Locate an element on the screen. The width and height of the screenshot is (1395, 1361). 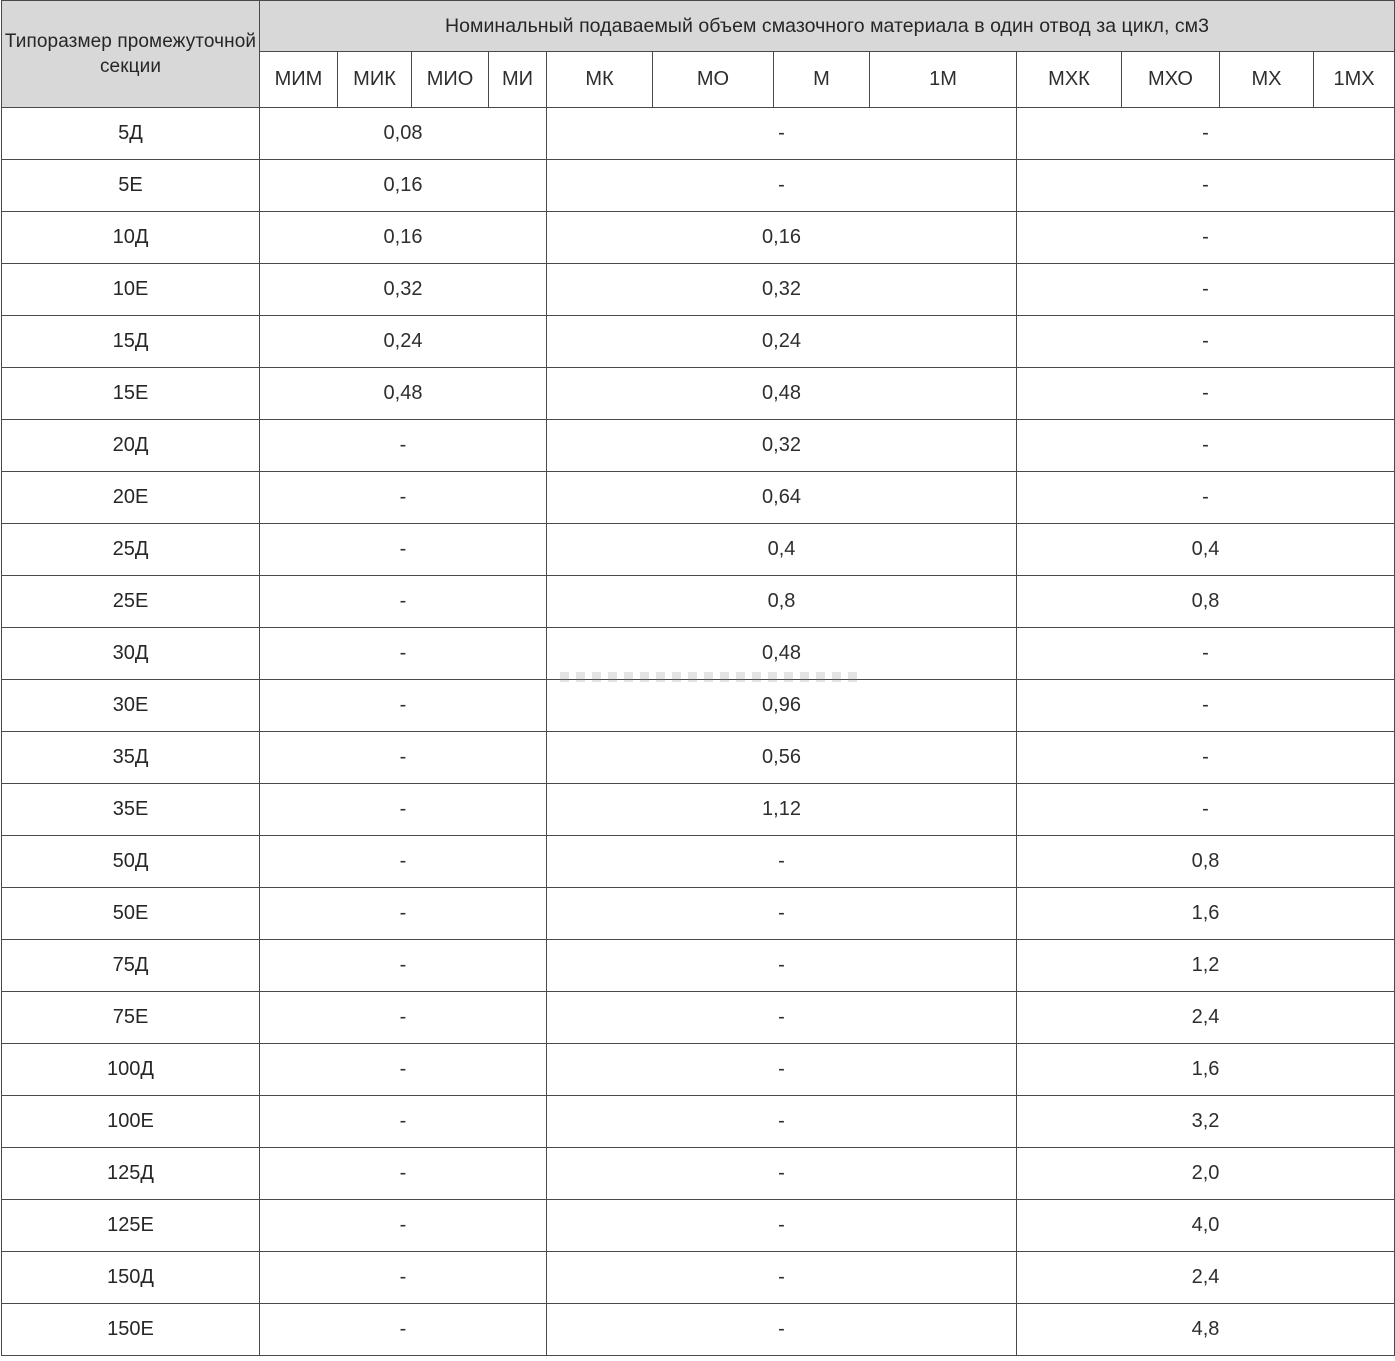
column-header-1m: 1М is located at coordinates (943, 79).